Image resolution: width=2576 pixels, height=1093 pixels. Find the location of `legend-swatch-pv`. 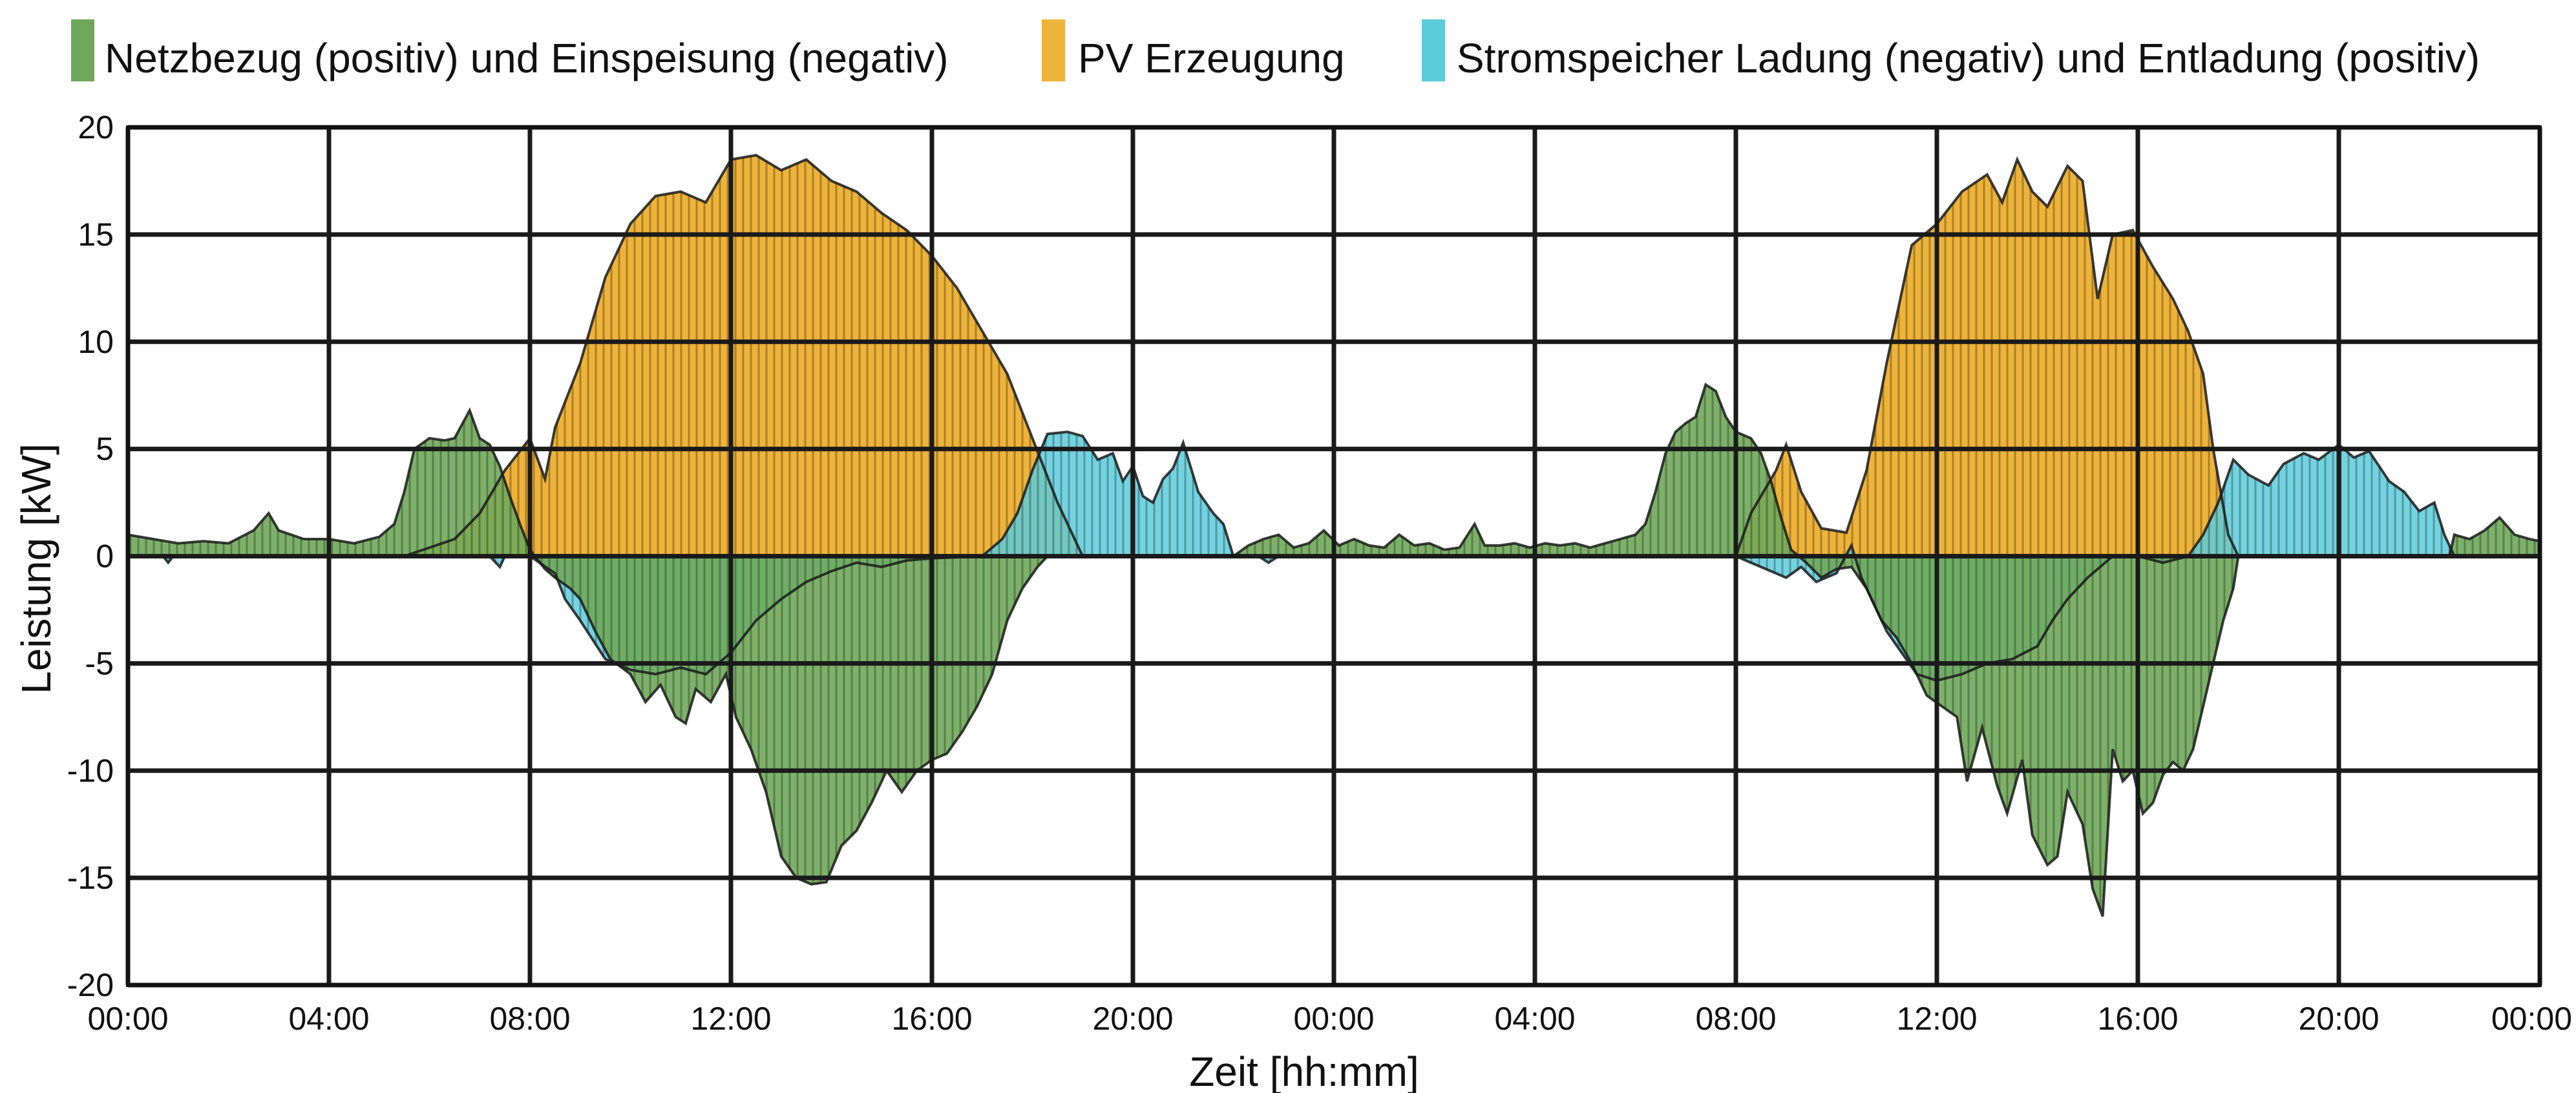

legend-swatch-pv is located at coordinates (1053, 50).